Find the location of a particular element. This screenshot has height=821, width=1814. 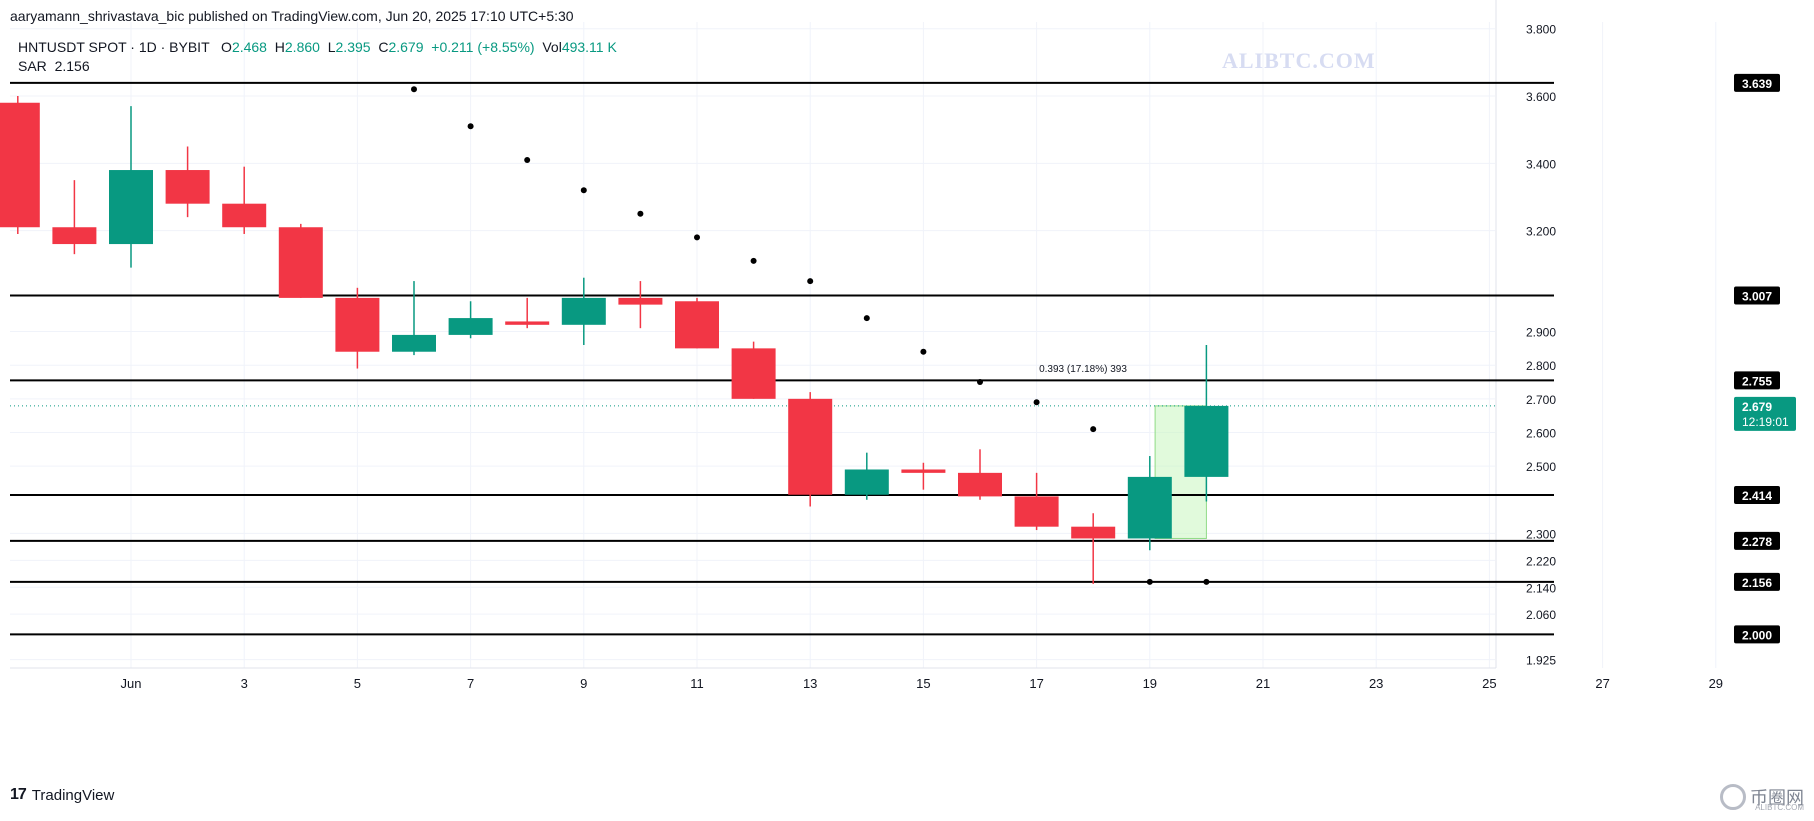

y-tick-label: 2.220 is located at coordinates (1541, 561).